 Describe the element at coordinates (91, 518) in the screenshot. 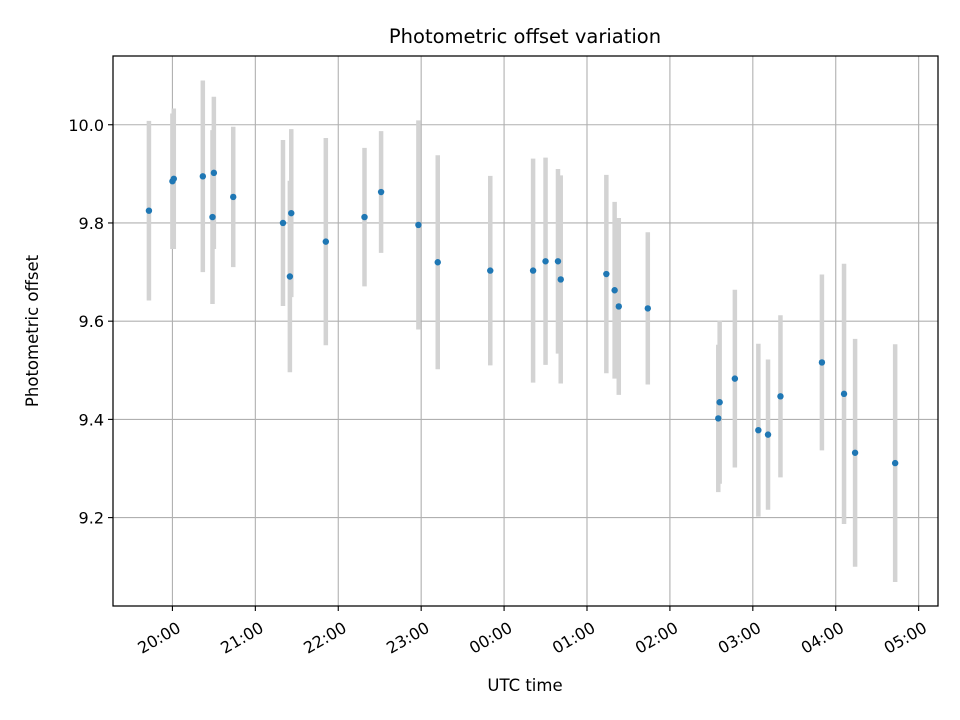

I see `y-tick-label: 9.2` at that location.